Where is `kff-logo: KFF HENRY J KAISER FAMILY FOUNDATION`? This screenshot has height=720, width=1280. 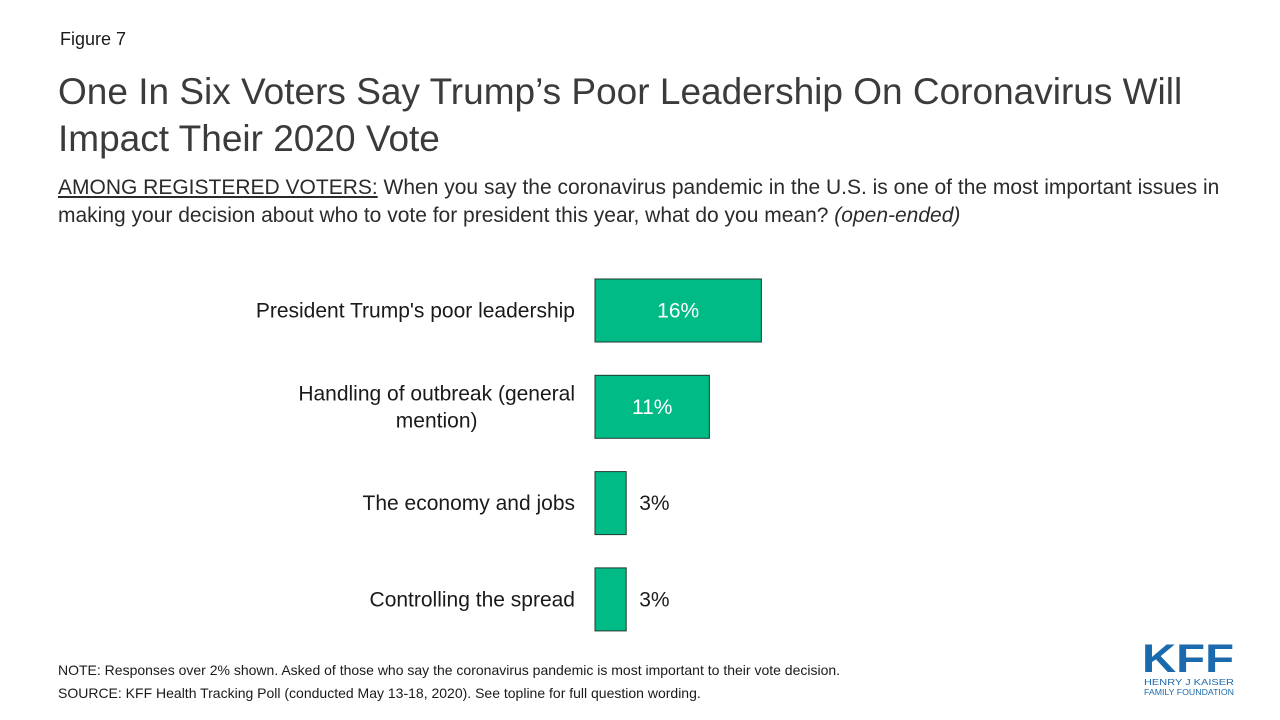 kff-logo: KFF HENRY J KAISER FAMILY FOUNDATION is located at coordinates (1188, 667).